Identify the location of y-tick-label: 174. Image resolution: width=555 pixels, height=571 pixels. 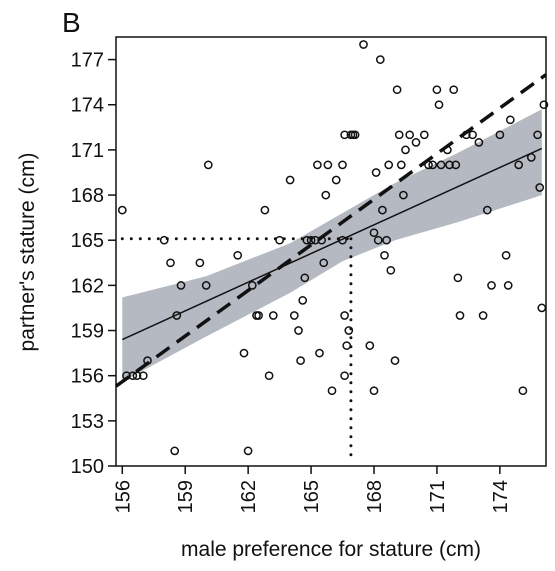
(87, 106).